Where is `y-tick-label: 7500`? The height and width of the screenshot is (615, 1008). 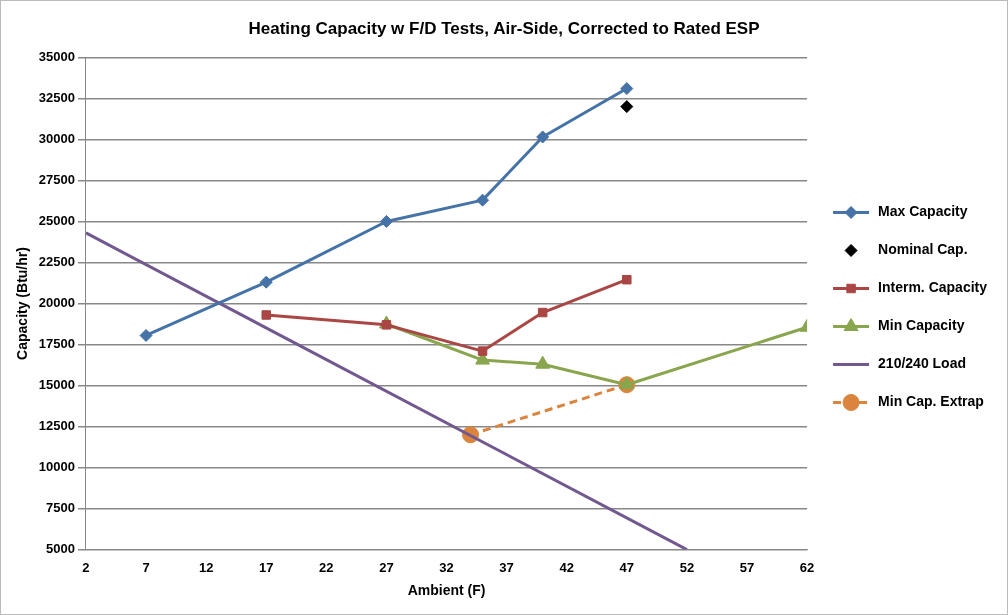
y-tick-label: 7500 is located at coordinates (60, 508).